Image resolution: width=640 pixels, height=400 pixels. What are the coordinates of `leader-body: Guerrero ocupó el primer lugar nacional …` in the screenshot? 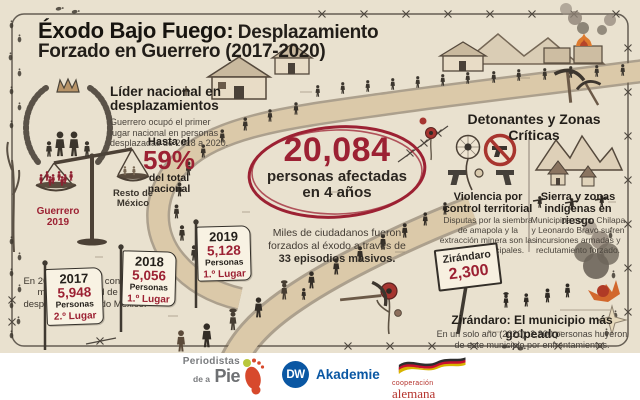 It's located at (169, 133).